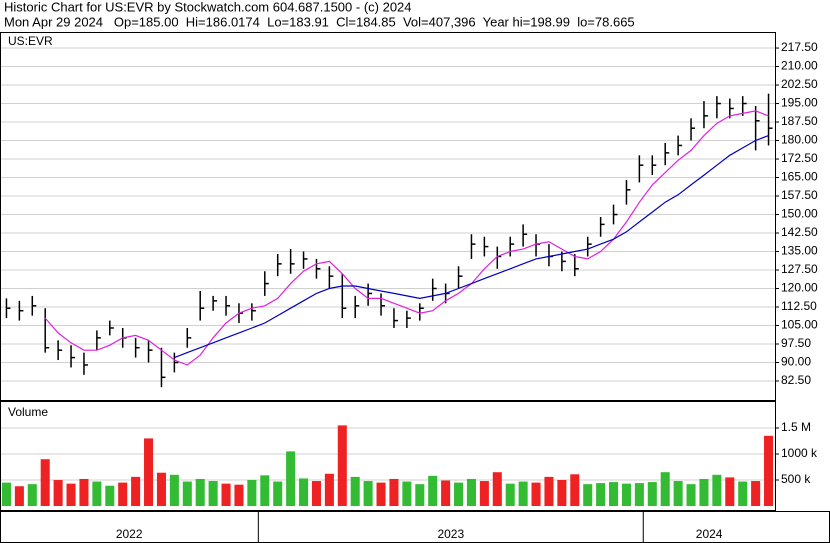 The width and height of the screenshot is (830, 543). What do you see at coordinates (796, 362) in the screenshot?
I see `y-tick-label: 90.00` at bounding box center [796, 362].